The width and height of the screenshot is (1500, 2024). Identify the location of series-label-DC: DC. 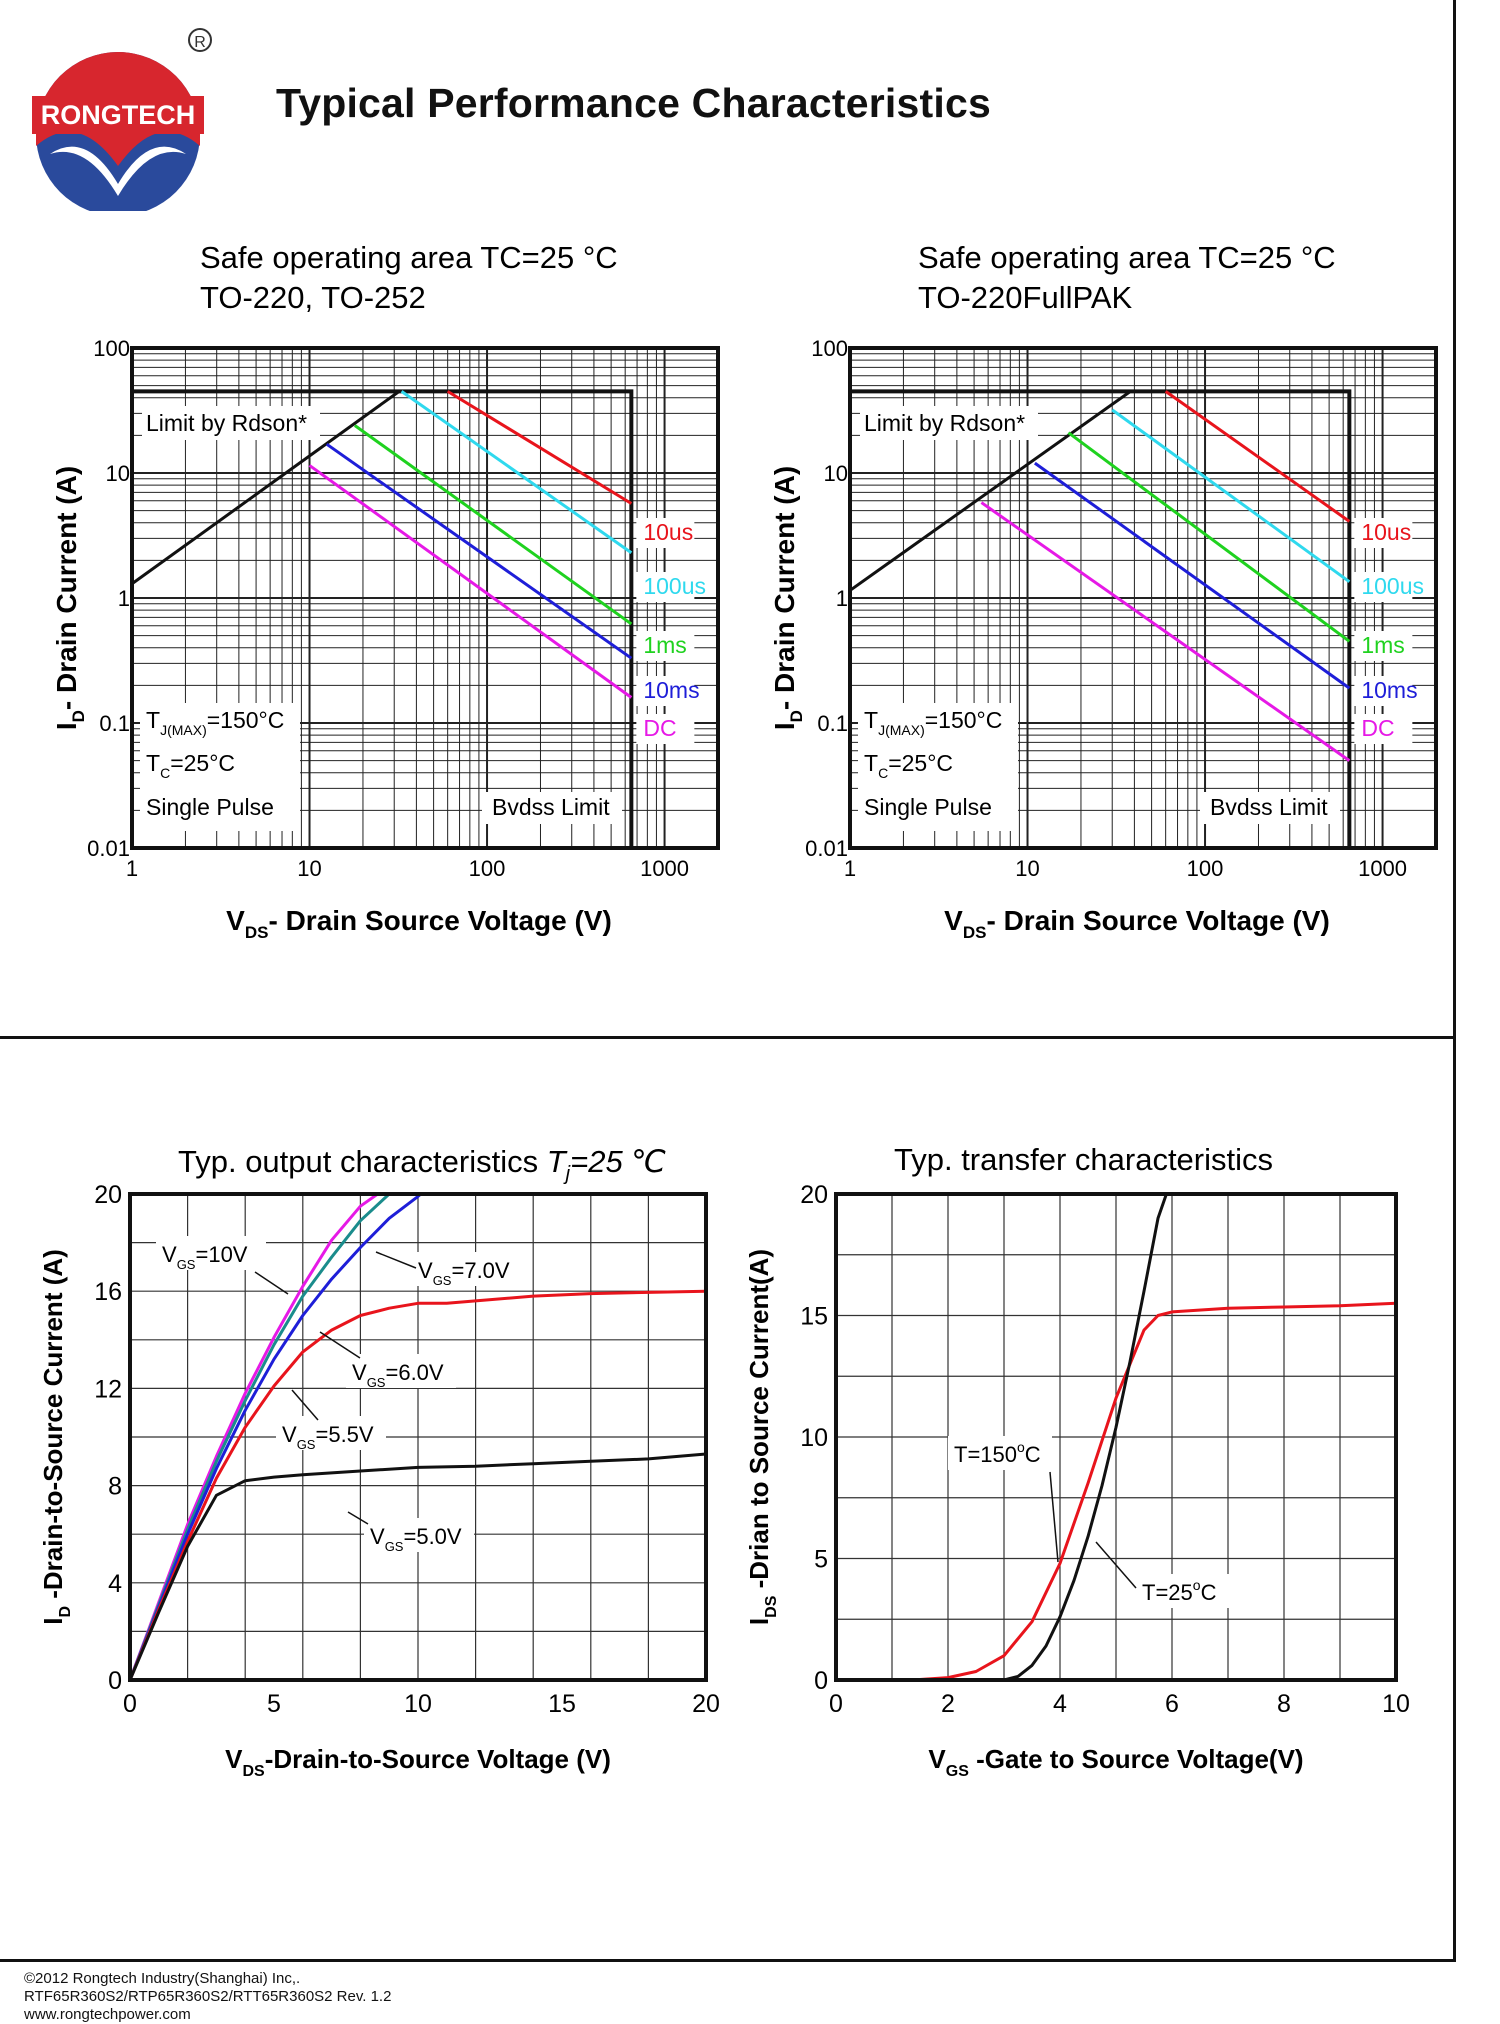
(1377, 728).